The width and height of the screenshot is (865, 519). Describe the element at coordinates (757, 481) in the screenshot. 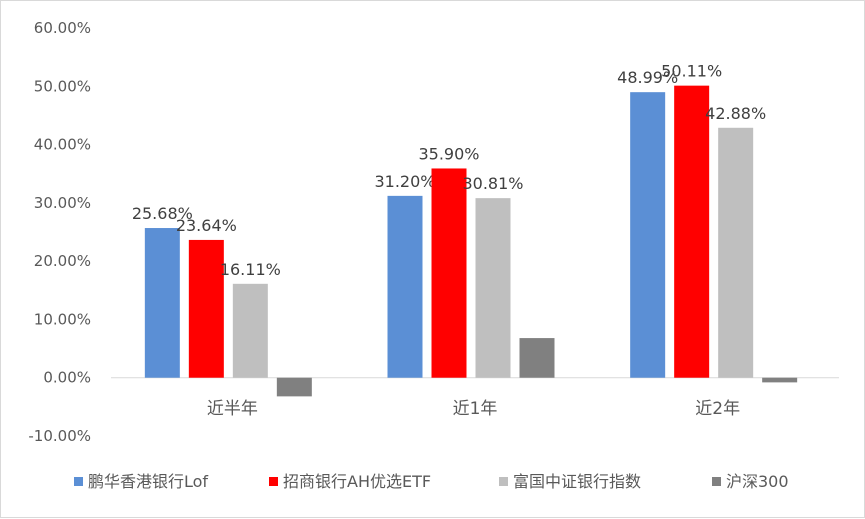

I see `legend-label: 沪深300` at that location.